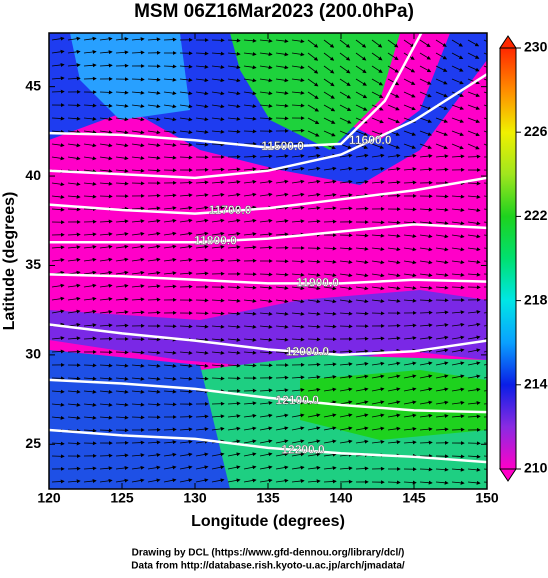 The height and width of the screenshot is (578, 548). What do you see at coordinates (536, 468) in the screenshot?
I see `colorbar-tick-label: 210` at bounding box center [536, 468].